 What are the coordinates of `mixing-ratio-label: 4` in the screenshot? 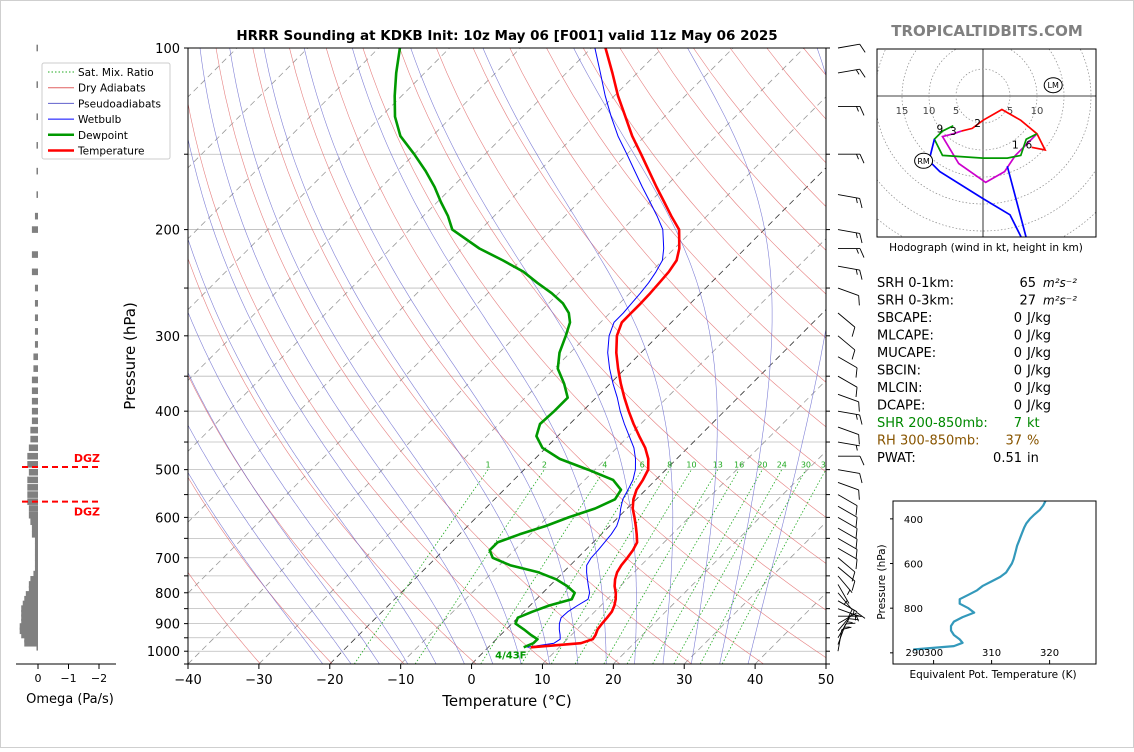 It's located at (604, 465).